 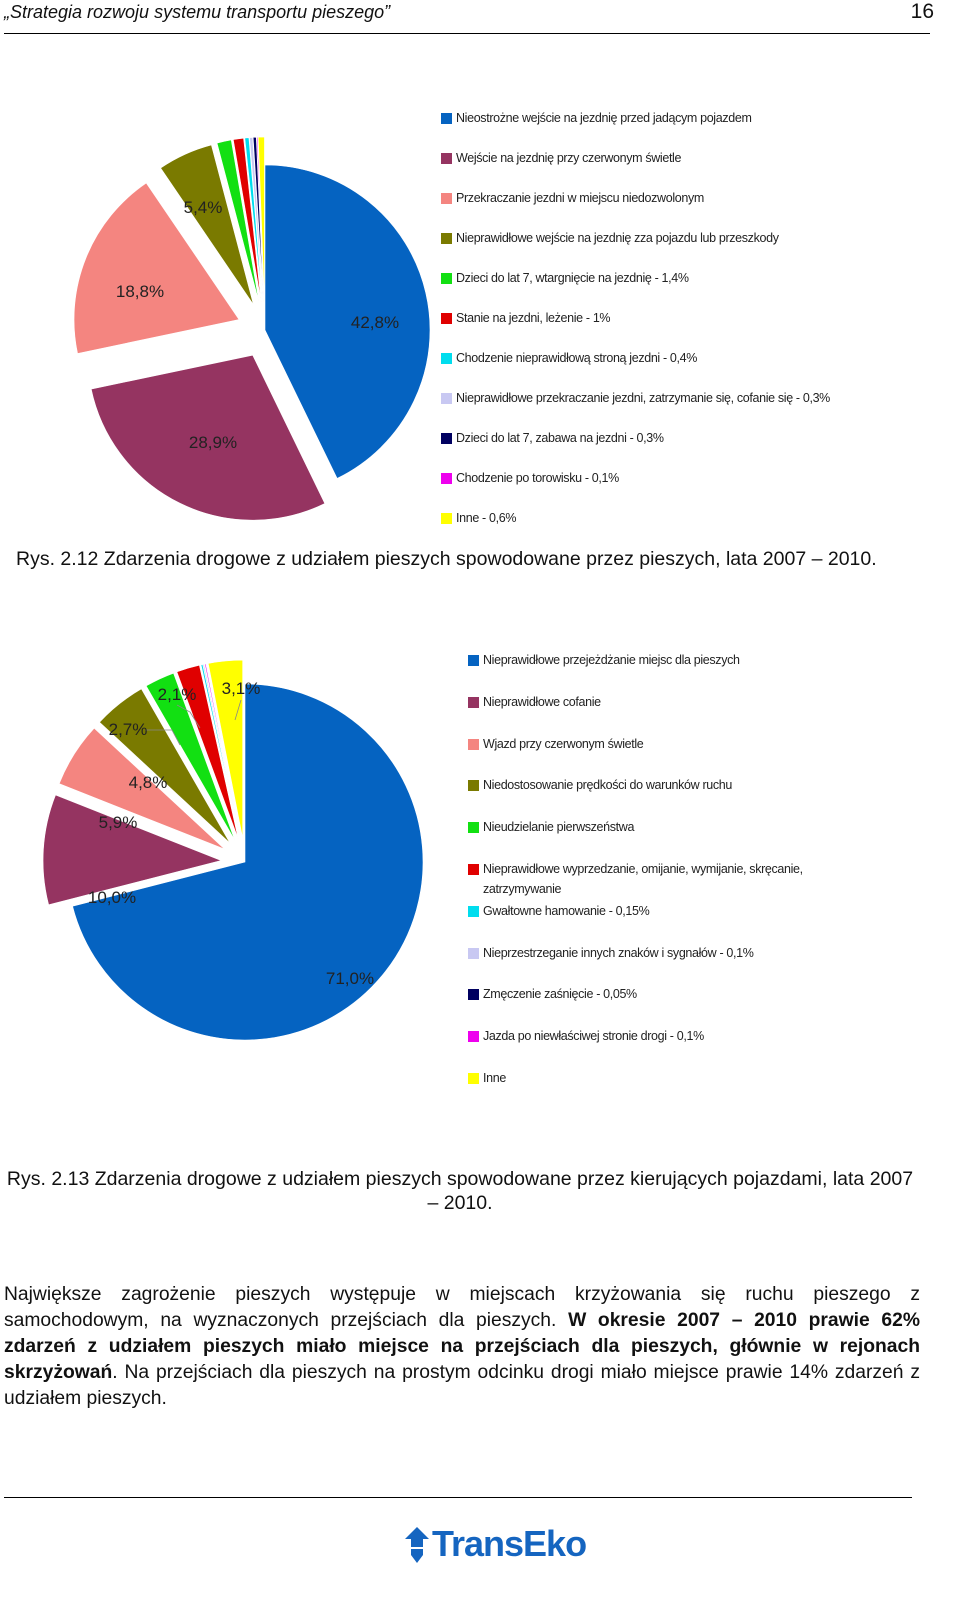 What do you see at coordinates (163, 737) in the screenshot?
I see `leader-line-nieudzielanie-pierwszenstwa` at bounding box center [163, 737].